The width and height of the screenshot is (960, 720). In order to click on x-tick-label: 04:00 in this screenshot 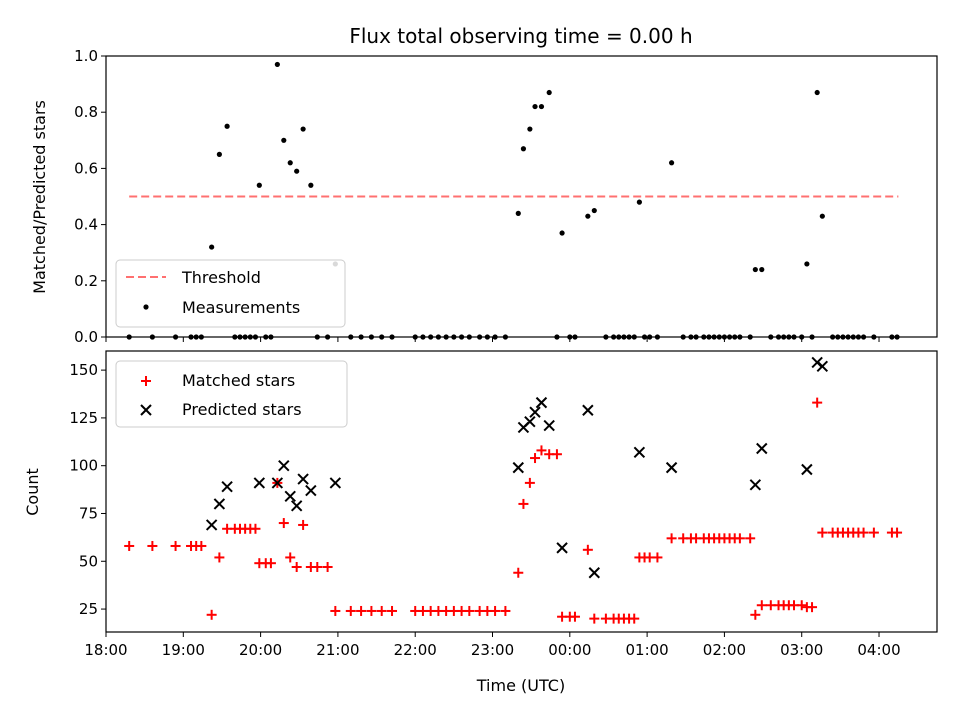, I will do `click(878, 650)`.